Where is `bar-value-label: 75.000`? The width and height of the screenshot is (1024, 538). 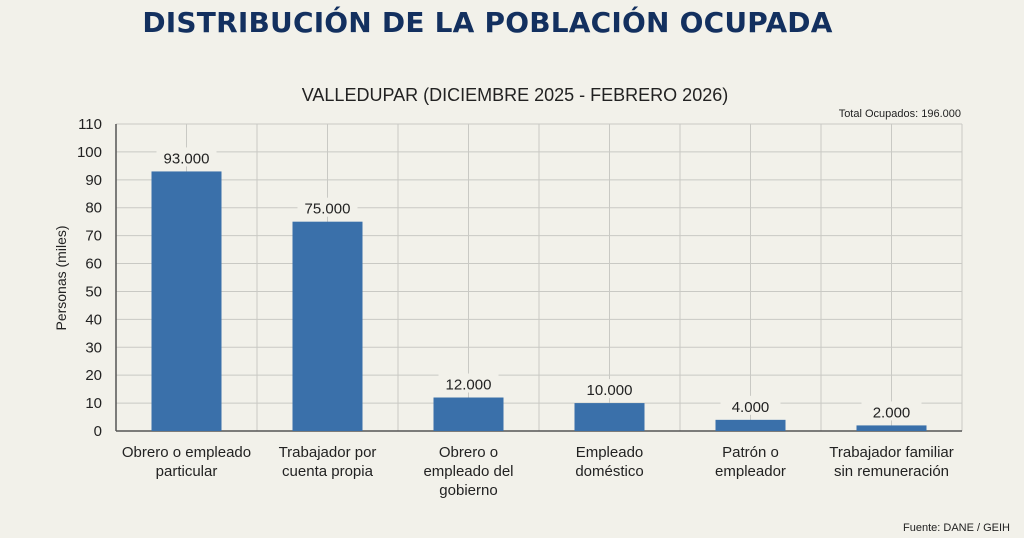 bar-value-label: 75.000 is located at coordinates (328, 209).